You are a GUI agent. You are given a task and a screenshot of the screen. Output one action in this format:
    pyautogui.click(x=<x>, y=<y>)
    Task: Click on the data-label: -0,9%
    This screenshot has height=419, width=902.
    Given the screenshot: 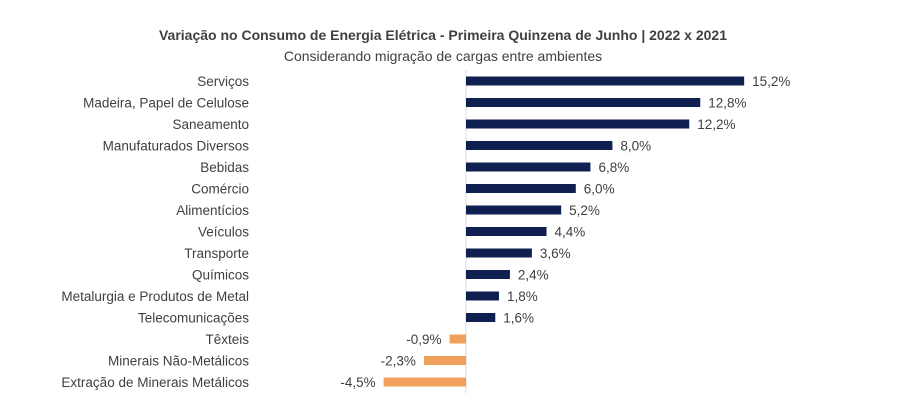 What is the action you would take?
    pyautogui.click(x=423, y=339)
    